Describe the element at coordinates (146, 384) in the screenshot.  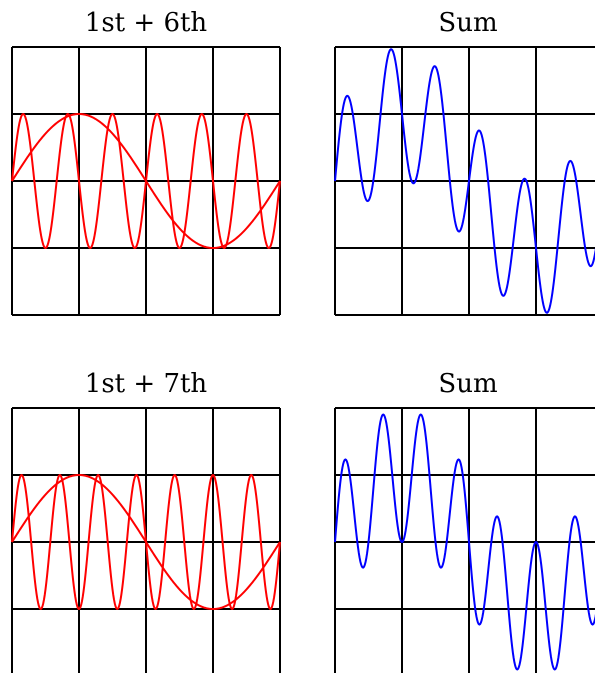
I see `chart-title-1st-plus-7th: 1st + 7th` at that location.